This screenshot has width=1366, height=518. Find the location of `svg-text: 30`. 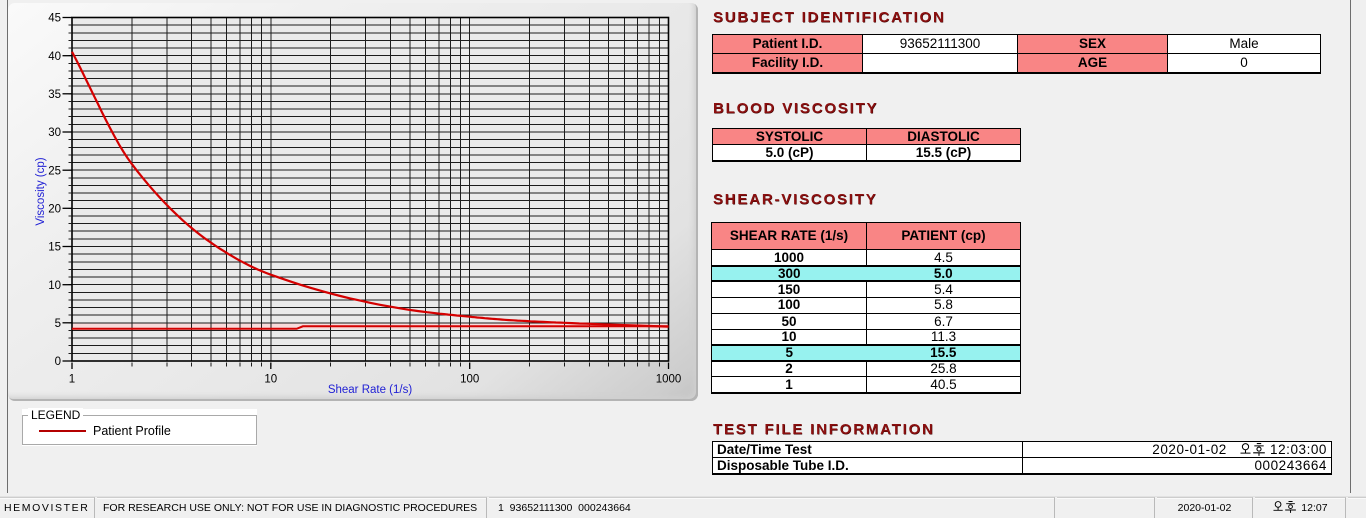

svg-text: 30 is located at coordinates (54, 133).